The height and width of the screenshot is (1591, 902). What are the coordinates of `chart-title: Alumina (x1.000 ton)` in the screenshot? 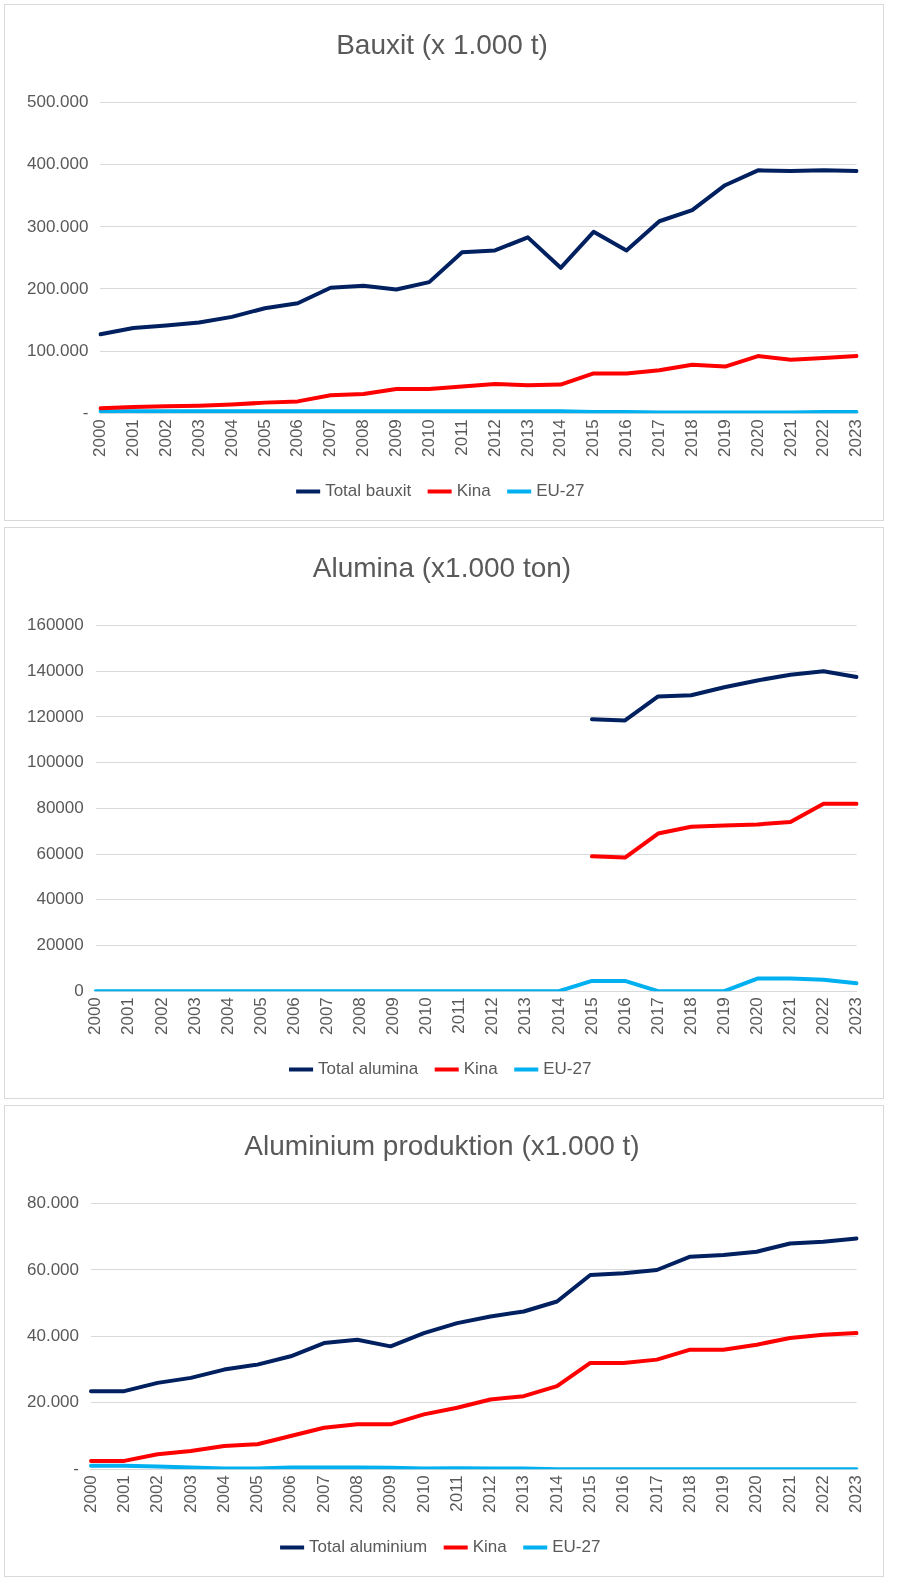 It's located at (442, 567).